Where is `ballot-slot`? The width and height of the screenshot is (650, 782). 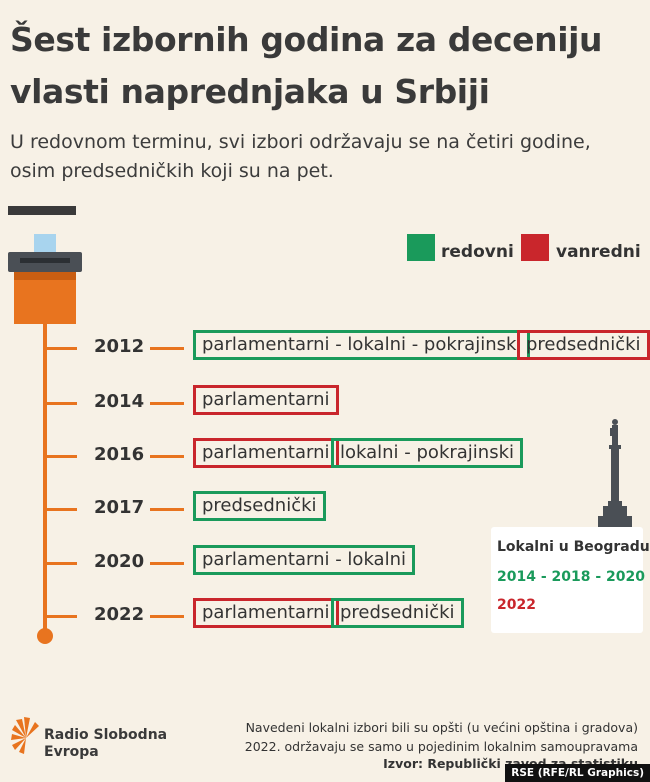 ballot-slot is located at coordinates (45, 260).